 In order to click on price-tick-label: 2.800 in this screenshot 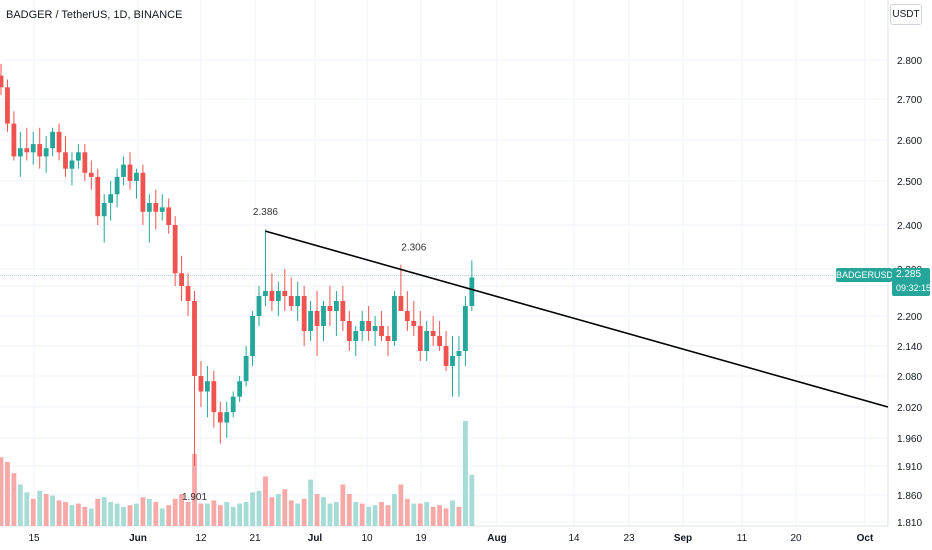, I will do `click(909, 61)`.